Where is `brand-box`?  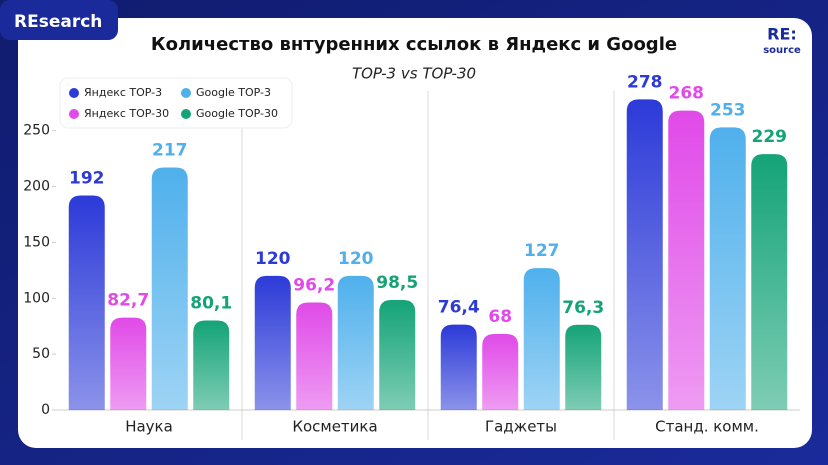
brand-box is located at coordinates (59, 20).